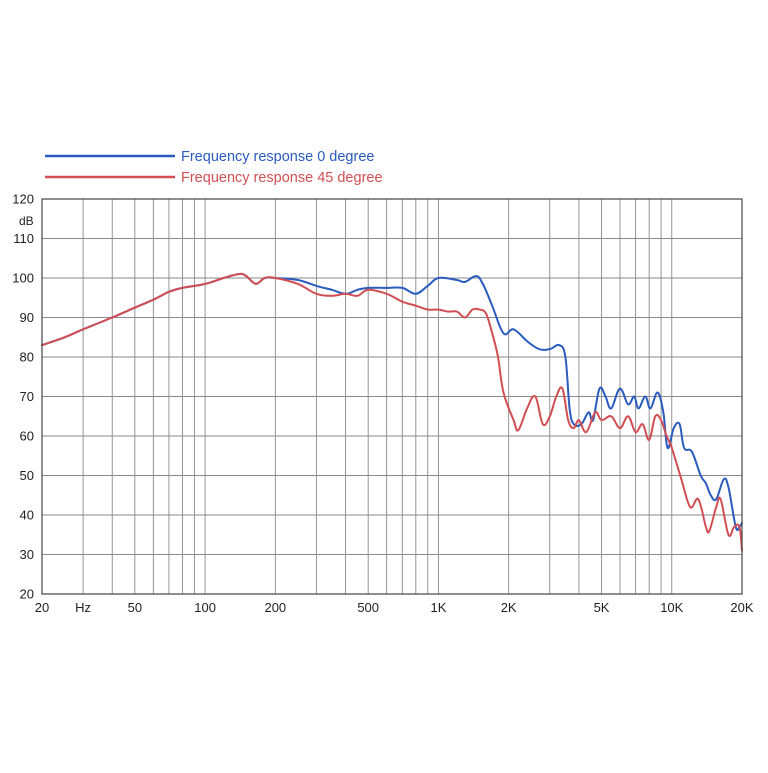  What do you see at coordinates (275, 607) in the screenshot?
I see `x-tick-label: 200` at bounding box center [275, 607].